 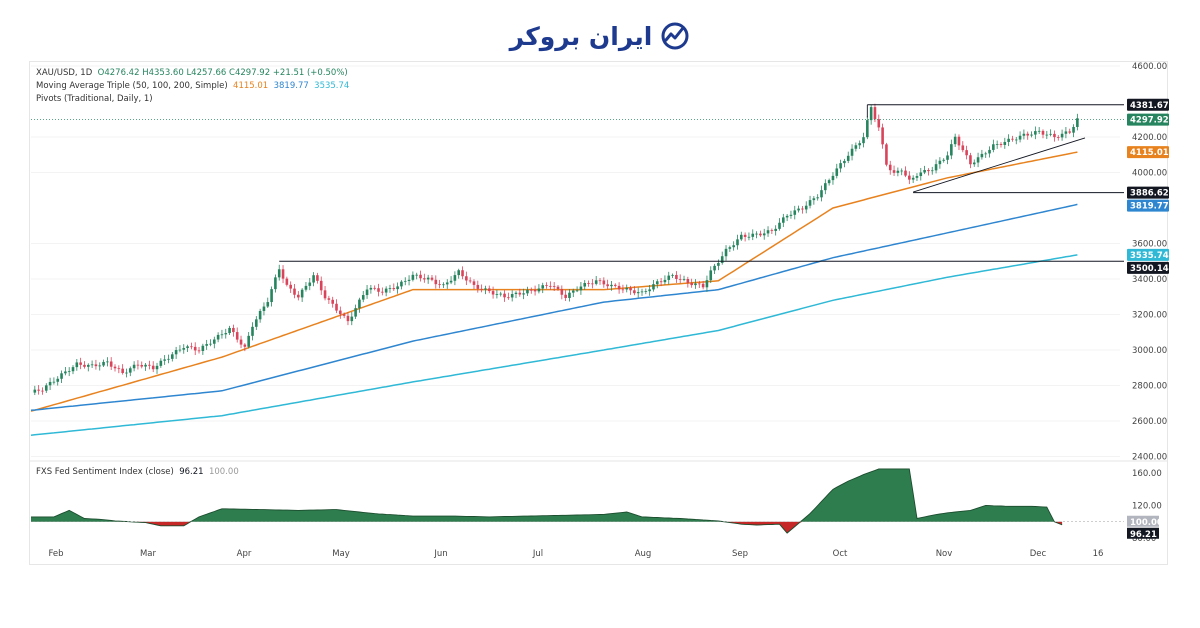 I want to click on price-tag: 3500.14, so click(x=1148, y=267).